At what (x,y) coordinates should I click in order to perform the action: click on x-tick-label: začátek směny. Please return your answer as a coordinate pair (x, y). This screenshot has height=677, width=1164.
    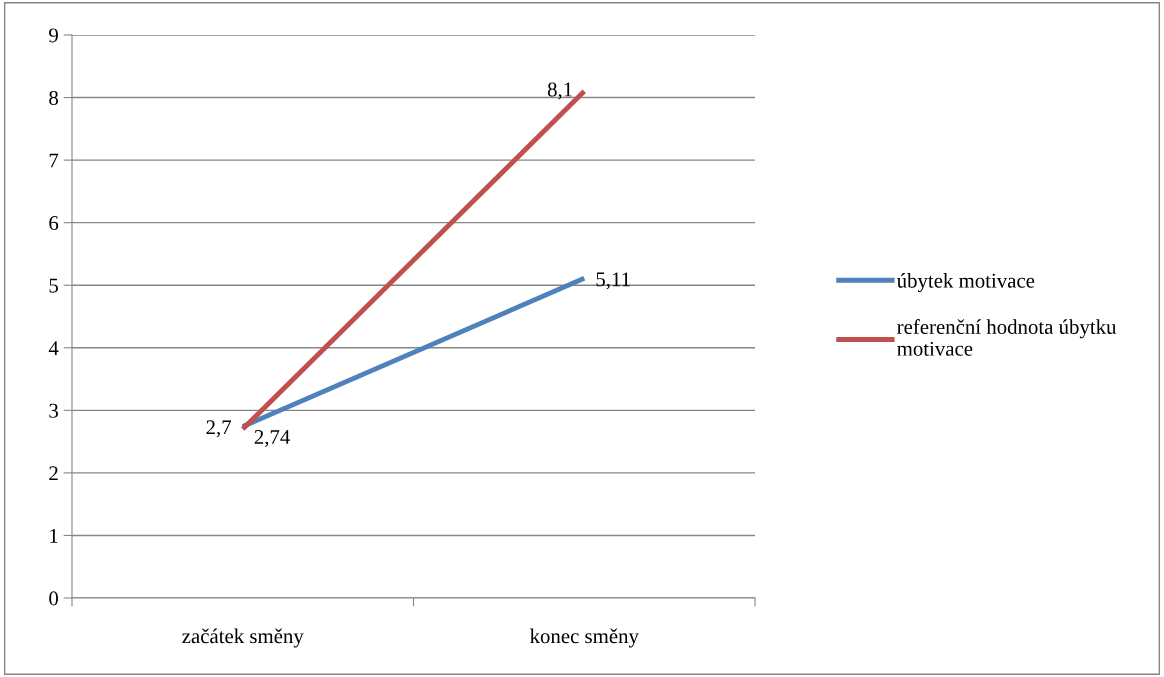
    Looking at the image, I should click on (243, 638).